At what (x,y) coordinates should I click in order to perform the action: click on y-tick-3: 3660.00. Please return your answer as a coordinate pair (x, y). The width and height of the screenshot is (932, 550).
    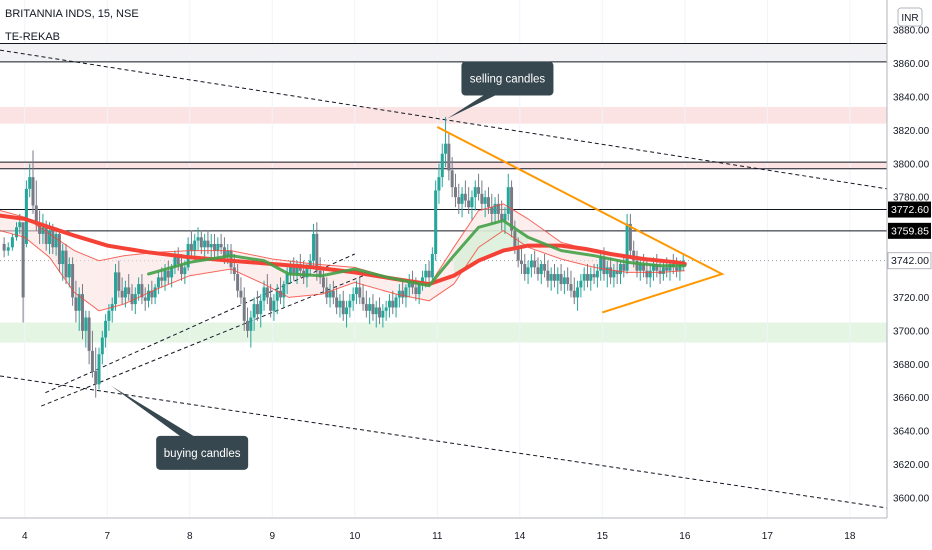
    Looking at the image, I should click on (911, 398).